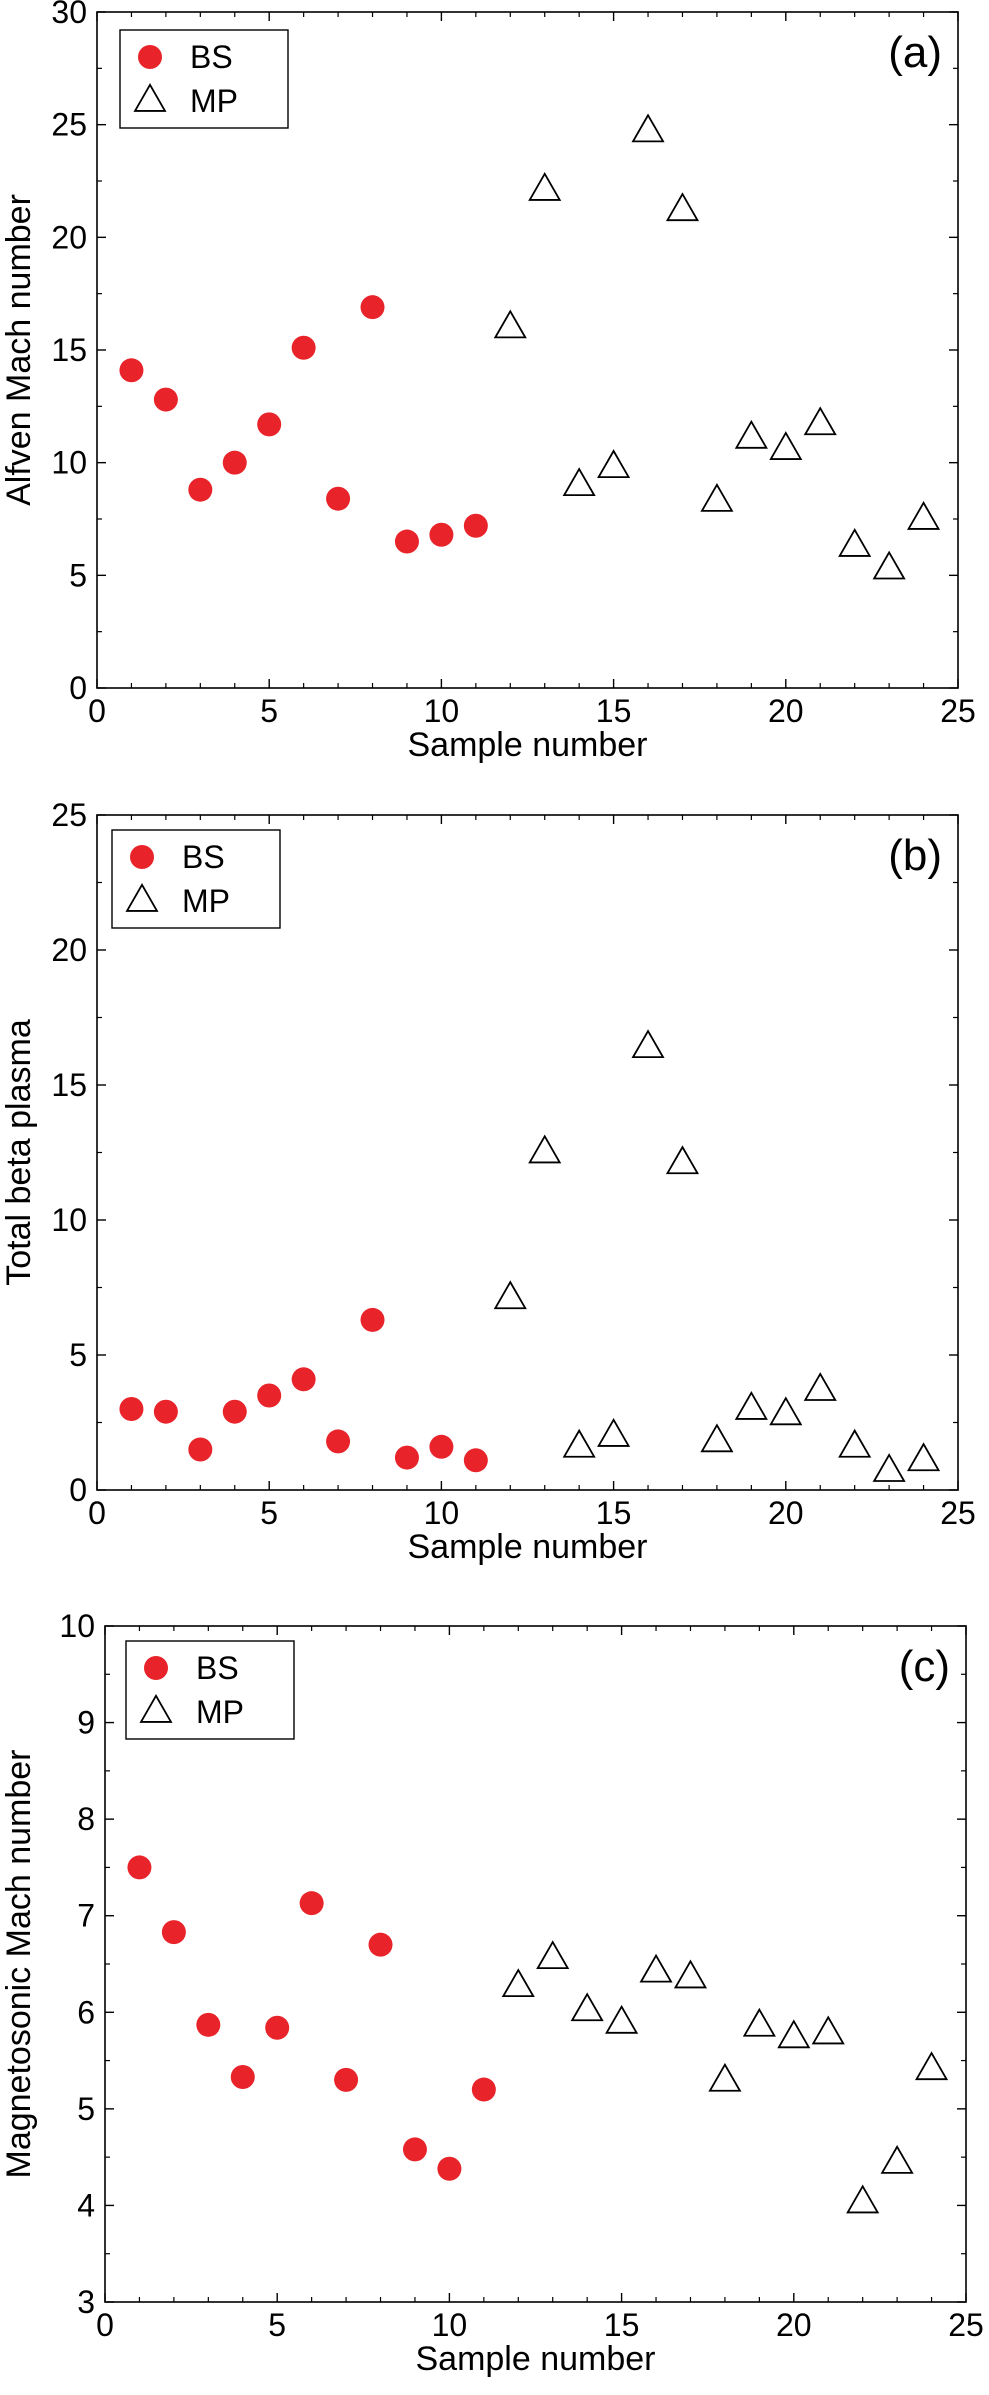 The height and width of the screenshot is (2395, 989). I want to click on y-tick-label: 30, so click(69, 15).